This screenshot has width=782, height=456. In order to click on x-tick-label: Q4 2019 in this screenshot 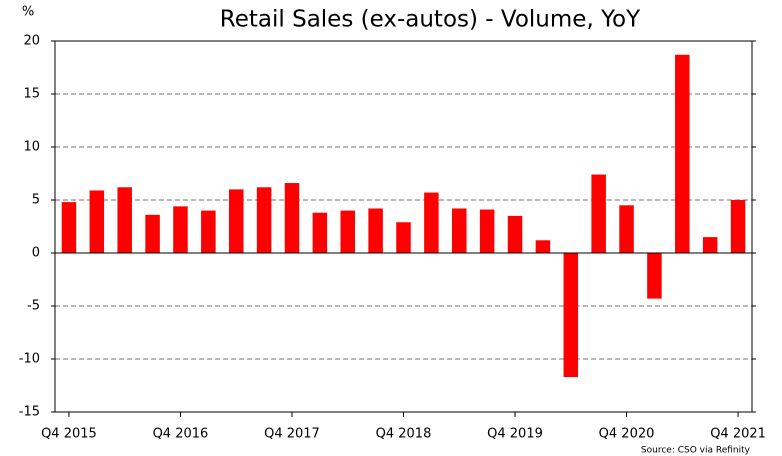, I will do `click(515, 434)`.